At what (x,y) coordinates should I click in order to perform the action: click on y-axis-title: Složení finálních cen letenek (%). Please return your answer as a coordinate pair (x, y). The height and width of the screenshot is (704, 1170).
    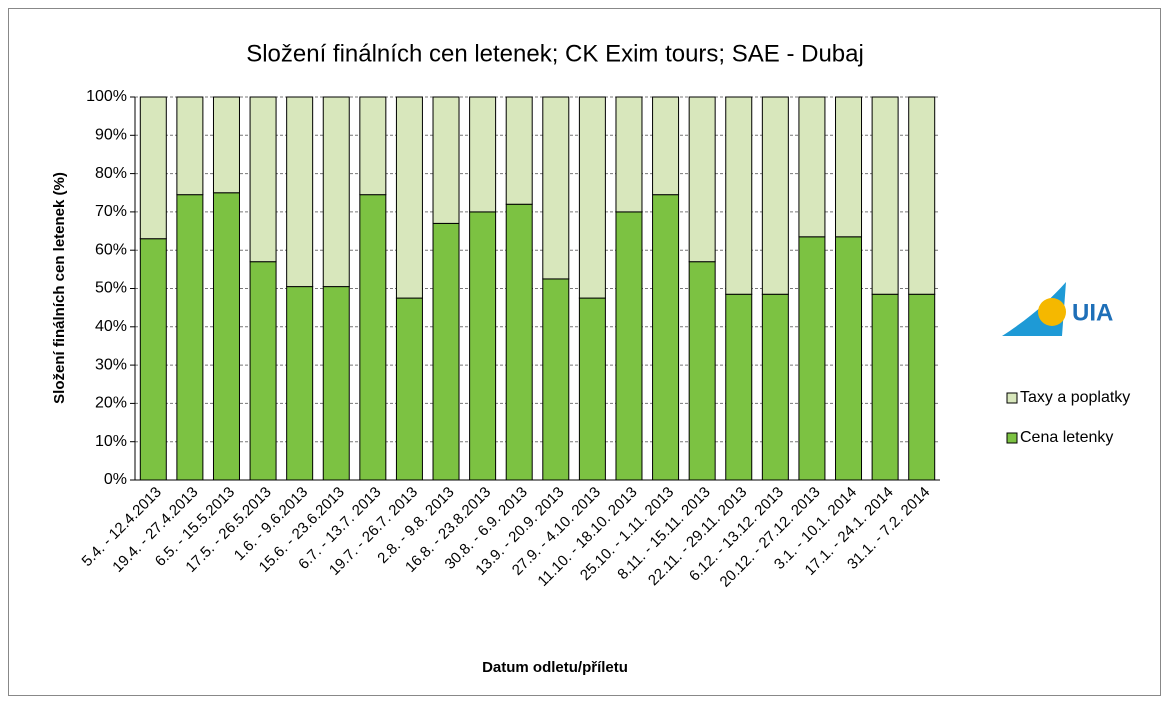
    Looking at the image, I should click on (59, 288).